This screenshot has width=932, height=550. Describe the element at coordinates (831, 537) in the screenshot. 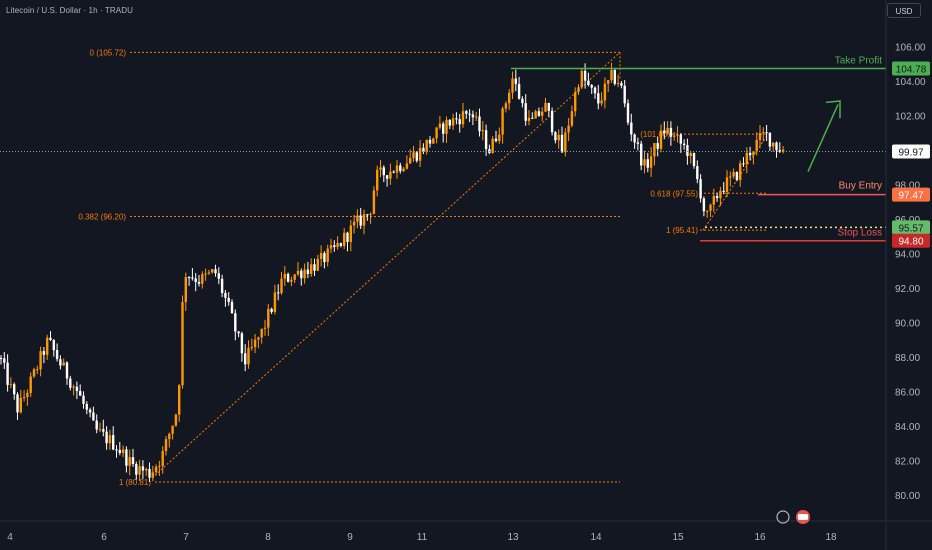

I see `time-tick-label: 18` at that location.